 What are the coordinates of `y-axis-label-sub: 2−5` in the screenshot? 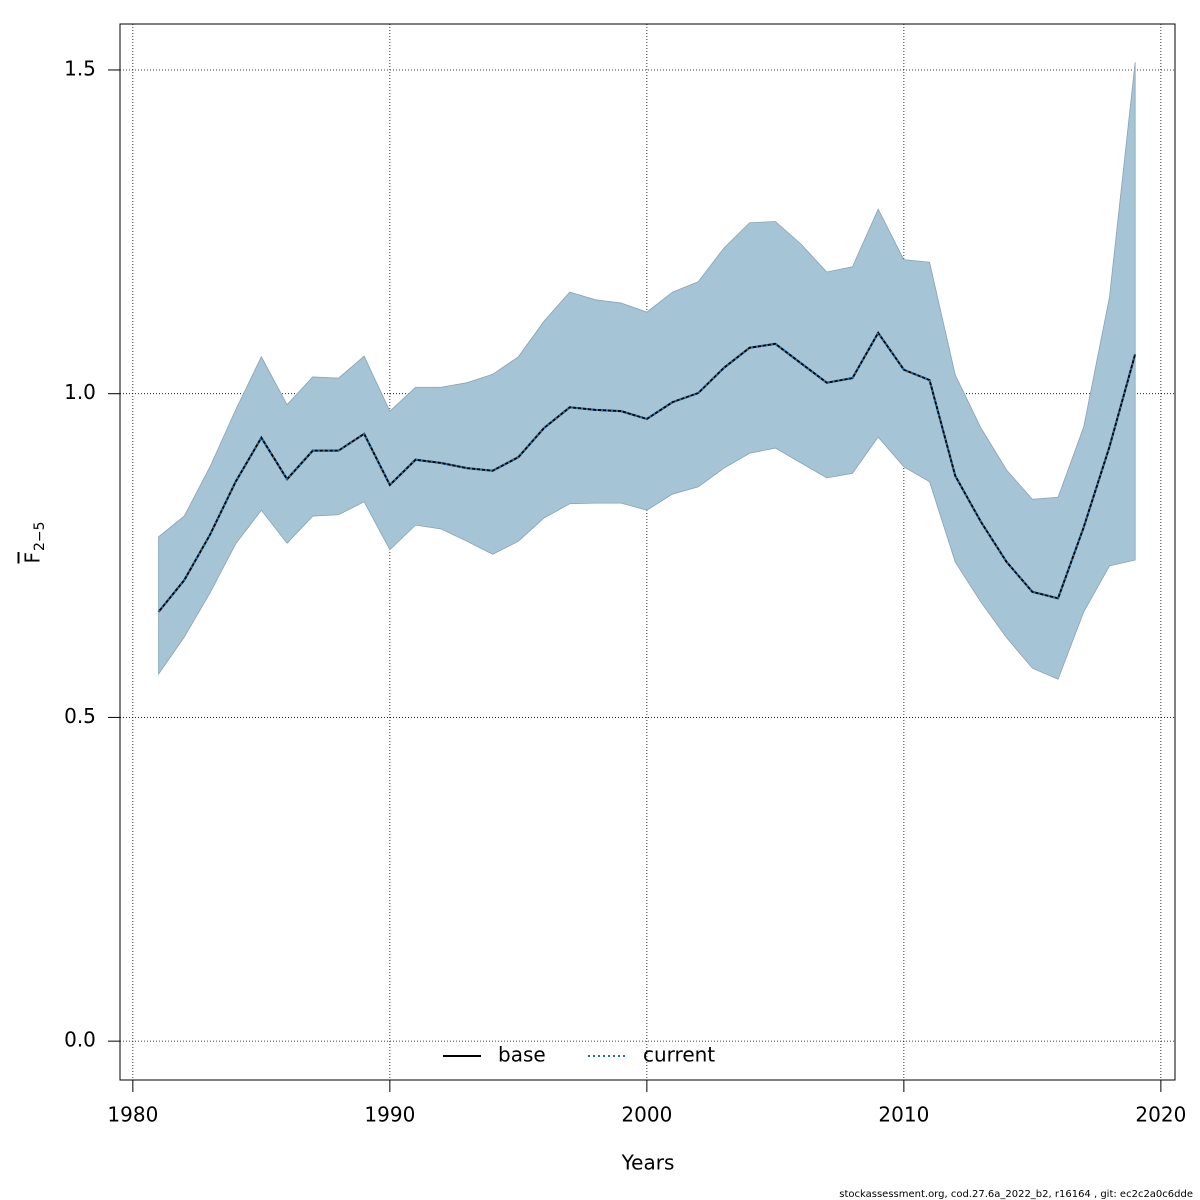 It's located at (40, 536).